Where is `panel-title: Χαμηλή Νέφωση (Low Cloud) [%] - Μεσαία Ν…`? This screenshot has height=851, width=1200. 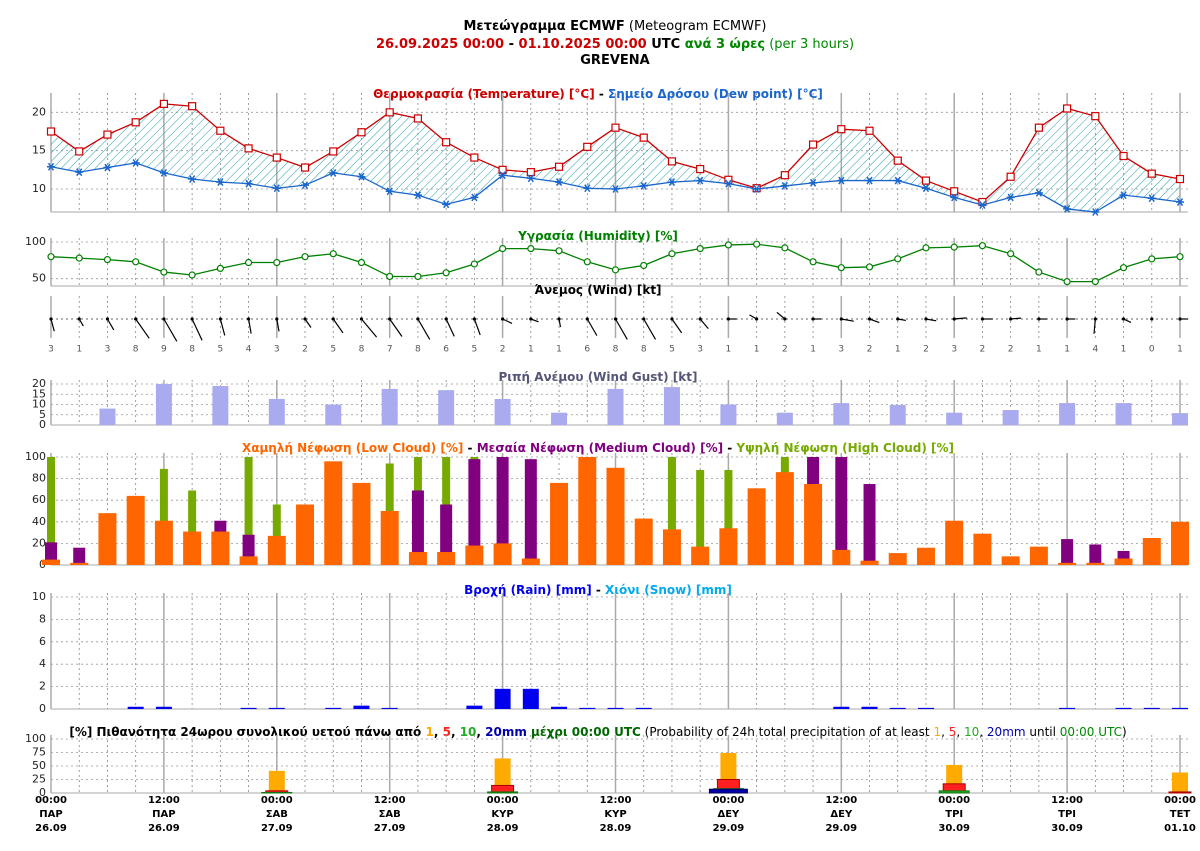 panel-title: Χαμηλή Νέφωση (Low Cloud) [%] - Μεσαία Ν… is located at coordinates (598, 448).